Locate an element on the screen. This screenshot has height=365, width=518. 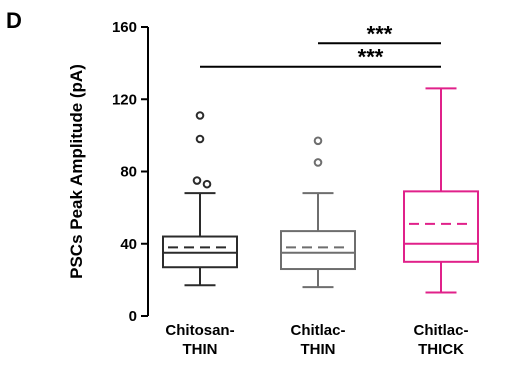
category-label-line1: Chitosan- is located at coordinates (199, 330).